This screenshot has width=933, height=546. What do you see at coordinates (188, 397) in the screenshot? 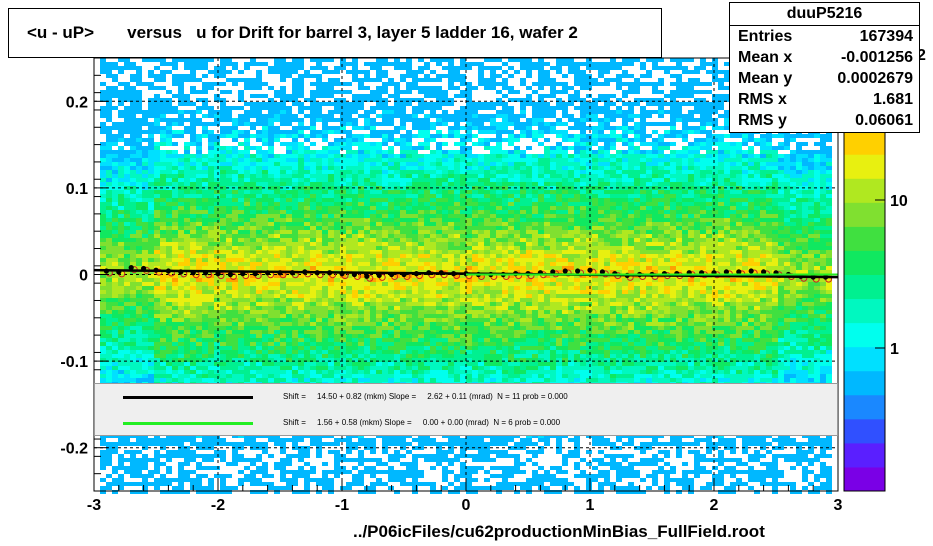
I see `legend-line-black` at bounding box center [188, 397].